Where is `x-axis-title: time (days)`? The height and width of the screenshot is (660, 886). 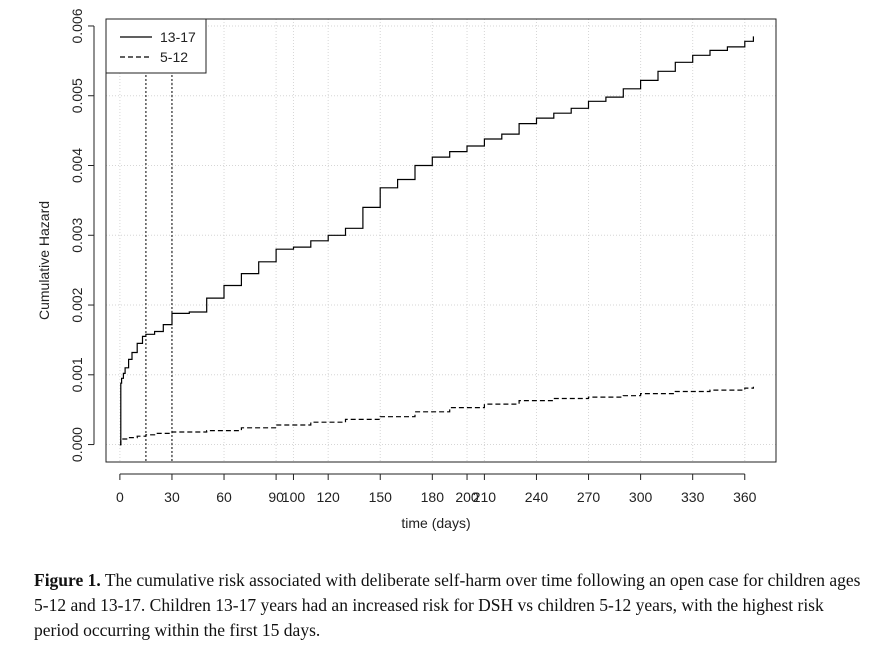 x-axis-title: time (days) is located at coordinates (435, 523).